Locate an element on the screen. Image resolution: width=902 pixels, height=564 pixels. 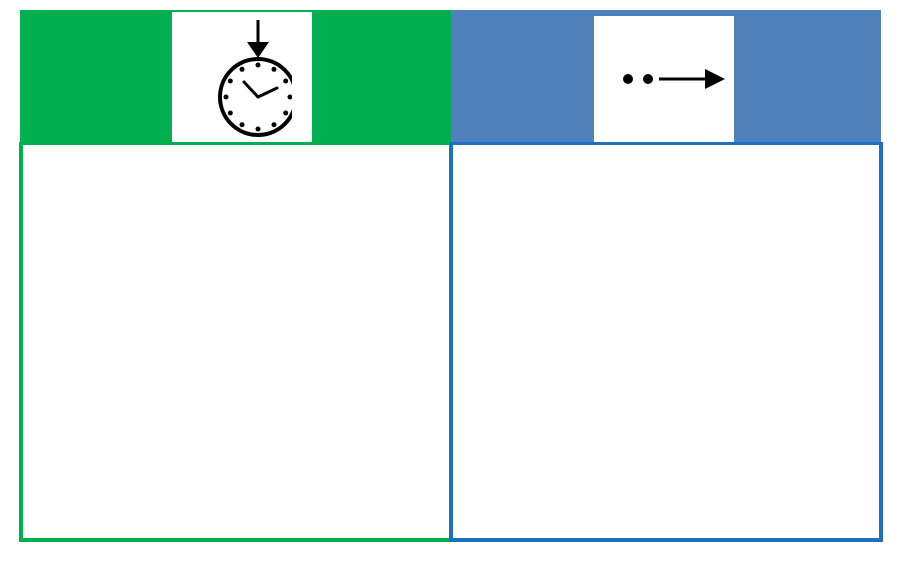
stopwatch-arrow-down-icon is located at coordinates (255, 78).